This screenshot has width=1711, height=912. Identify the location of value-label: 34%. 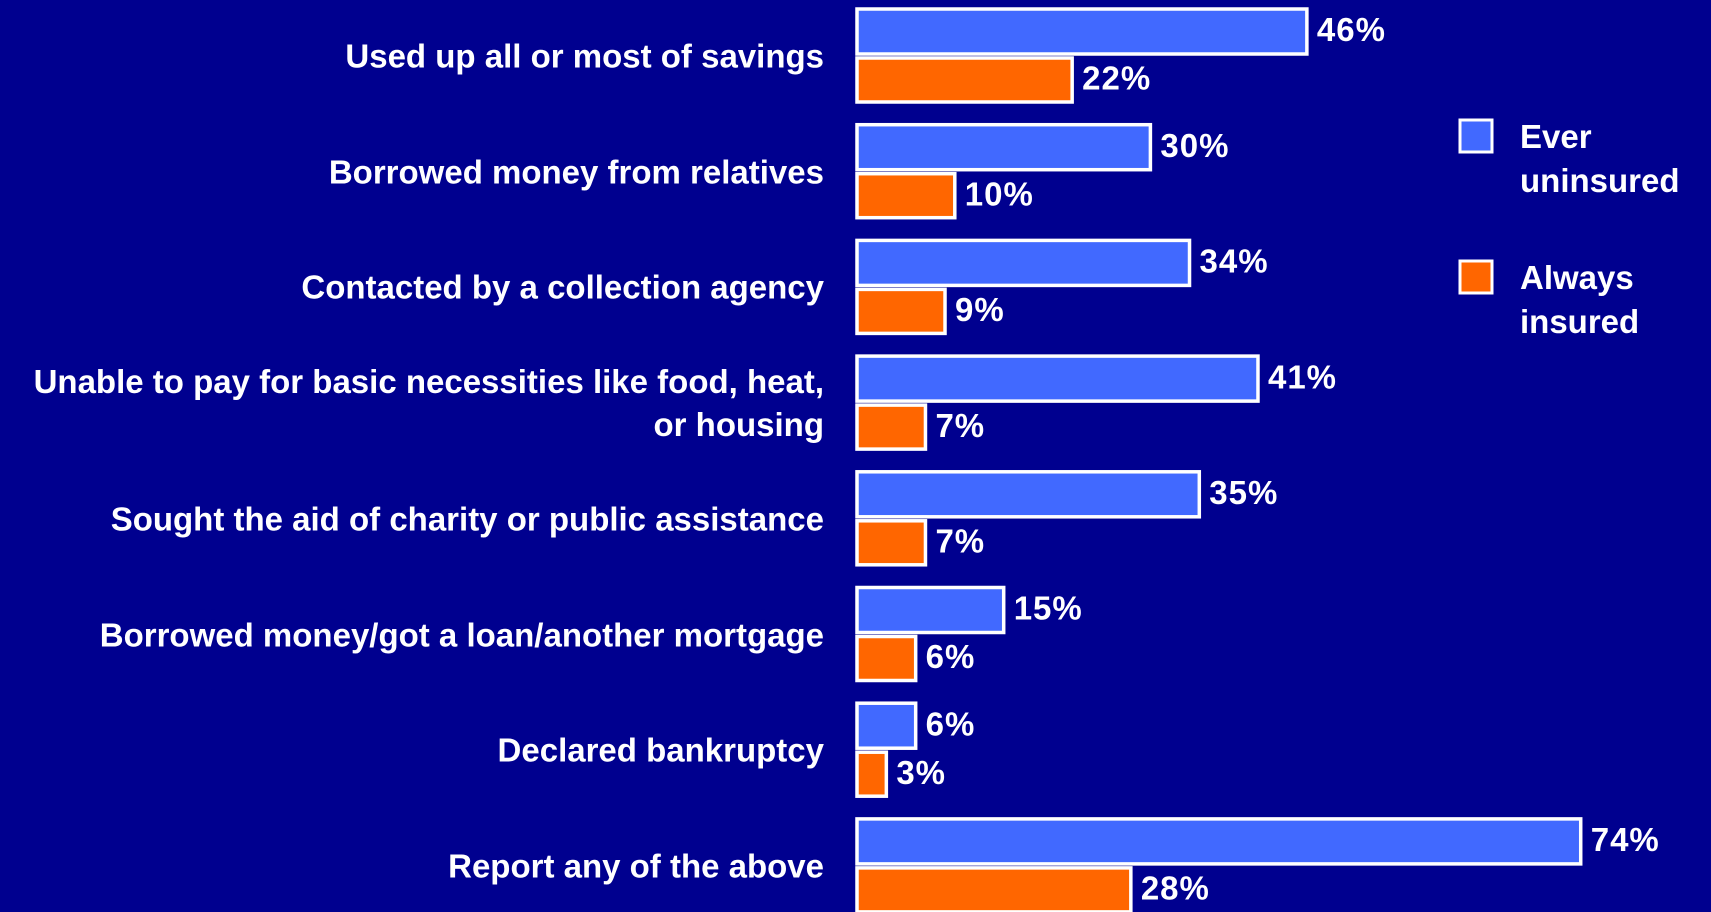
(1234, 261).